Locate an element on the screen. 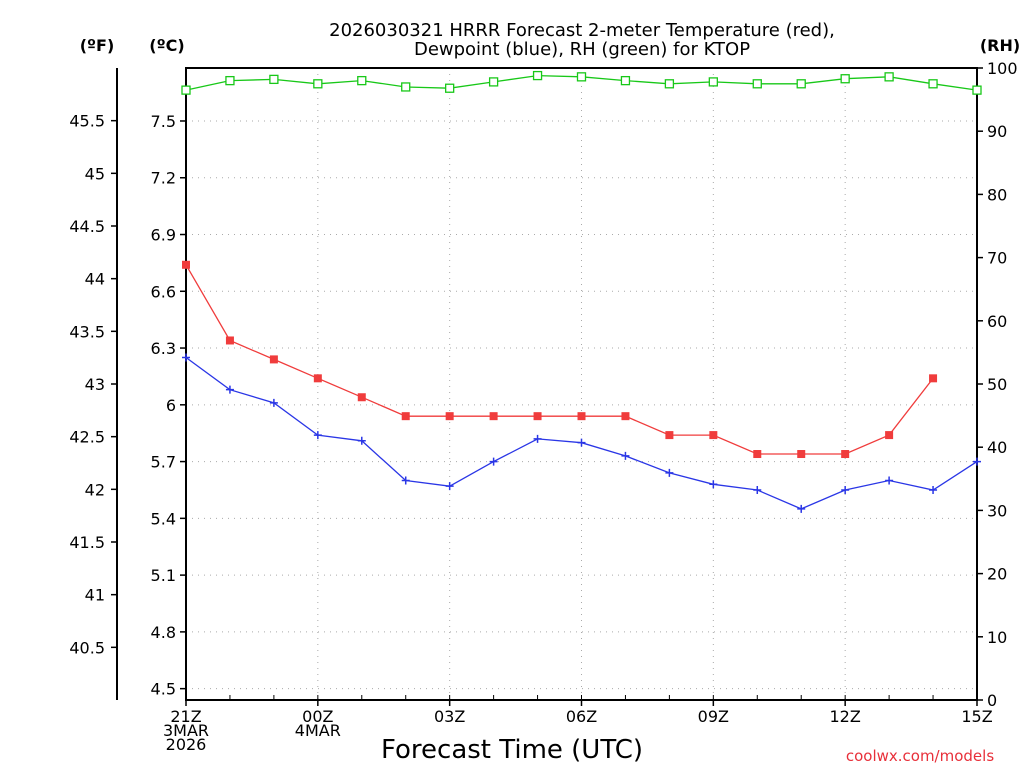 This screenshot has height=768, width=1024. f-unit-label: (ºF) is located at coordinates (97, 45).